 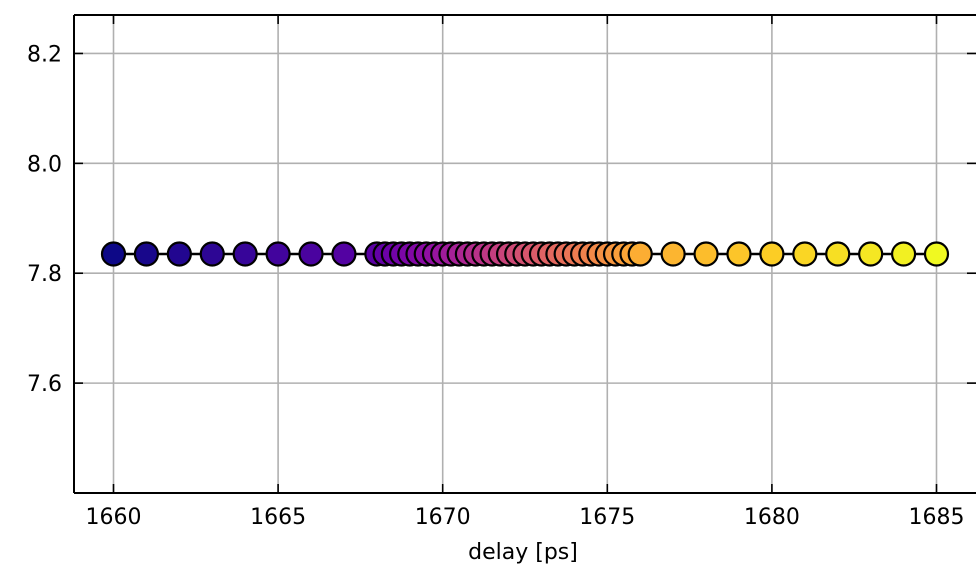 What do you see at coordinates (772, 517) in the screenshot?
I see `x-tick-label: 1680` at bounding box center [772, 517].